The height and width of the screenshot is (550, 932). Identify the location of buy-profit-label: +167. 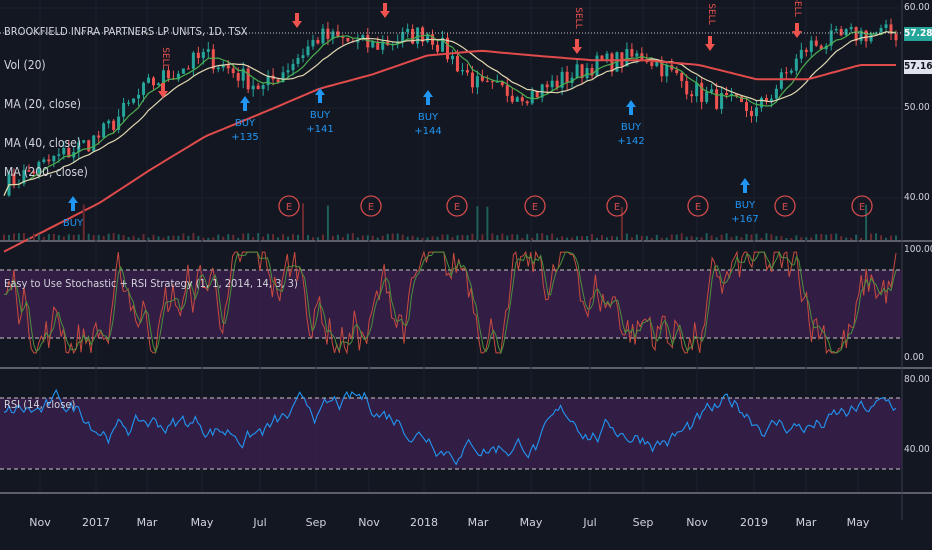
(744, 219).